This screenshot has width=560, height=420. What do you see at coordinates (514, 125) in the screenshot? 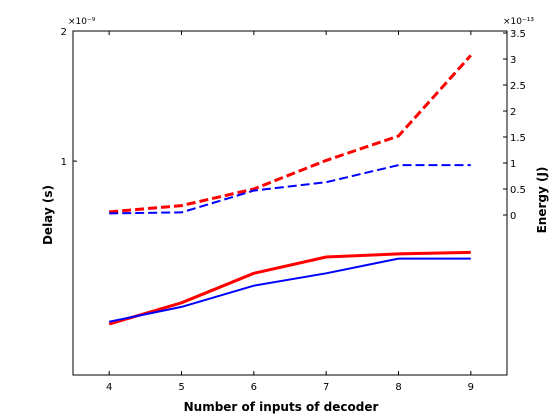
I see `right-axis-ticks: 0 0.5 1 1.5 2 2.5 3 3.5` at bounding box center [514, 125].